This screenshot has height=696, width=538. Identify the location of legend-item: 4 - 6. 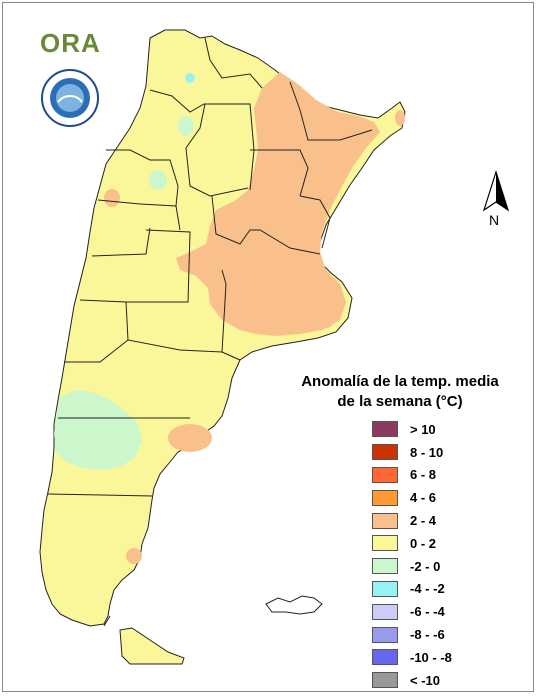
(412, 497).